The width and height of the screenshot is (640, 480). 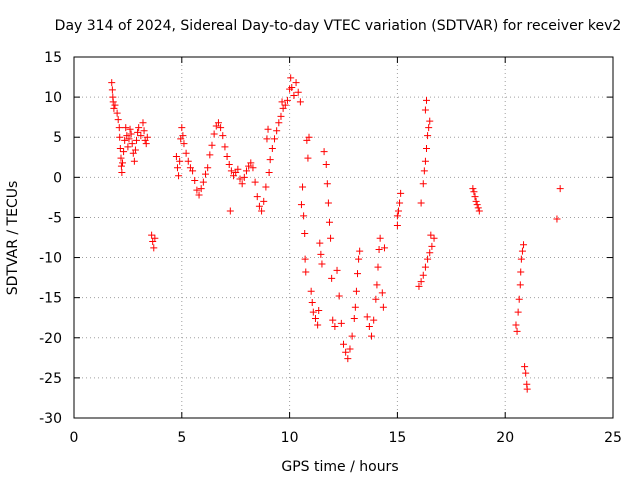 I want to click on y-tick-label: -15, so click(x=50, y=299).